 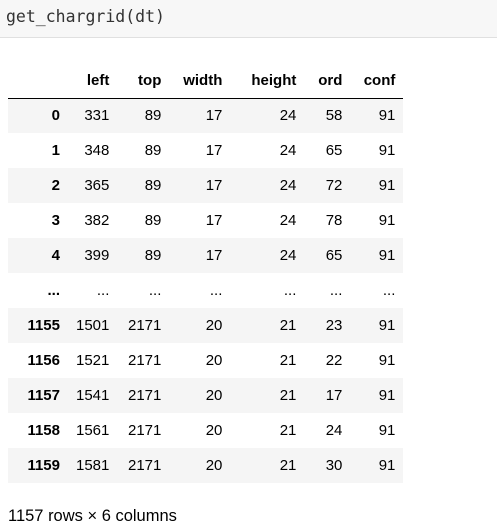 What do you see at coordinates (93, 325) in the screenshot?
I see `cell-left: 1501` at bounding box center [93, 325].